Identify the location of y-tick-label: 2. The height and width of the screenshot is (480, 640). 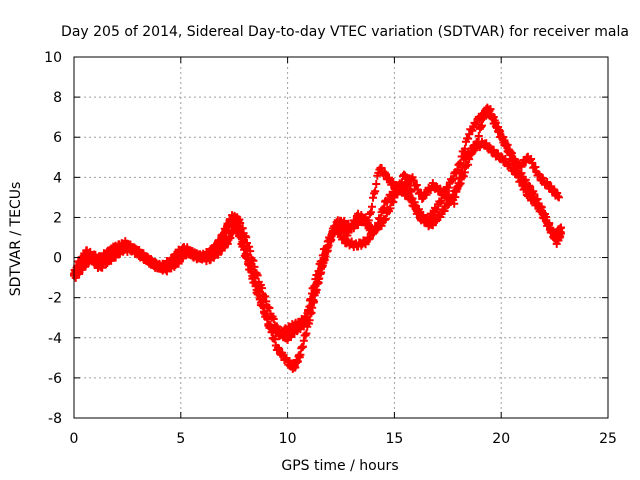
(57, 218).